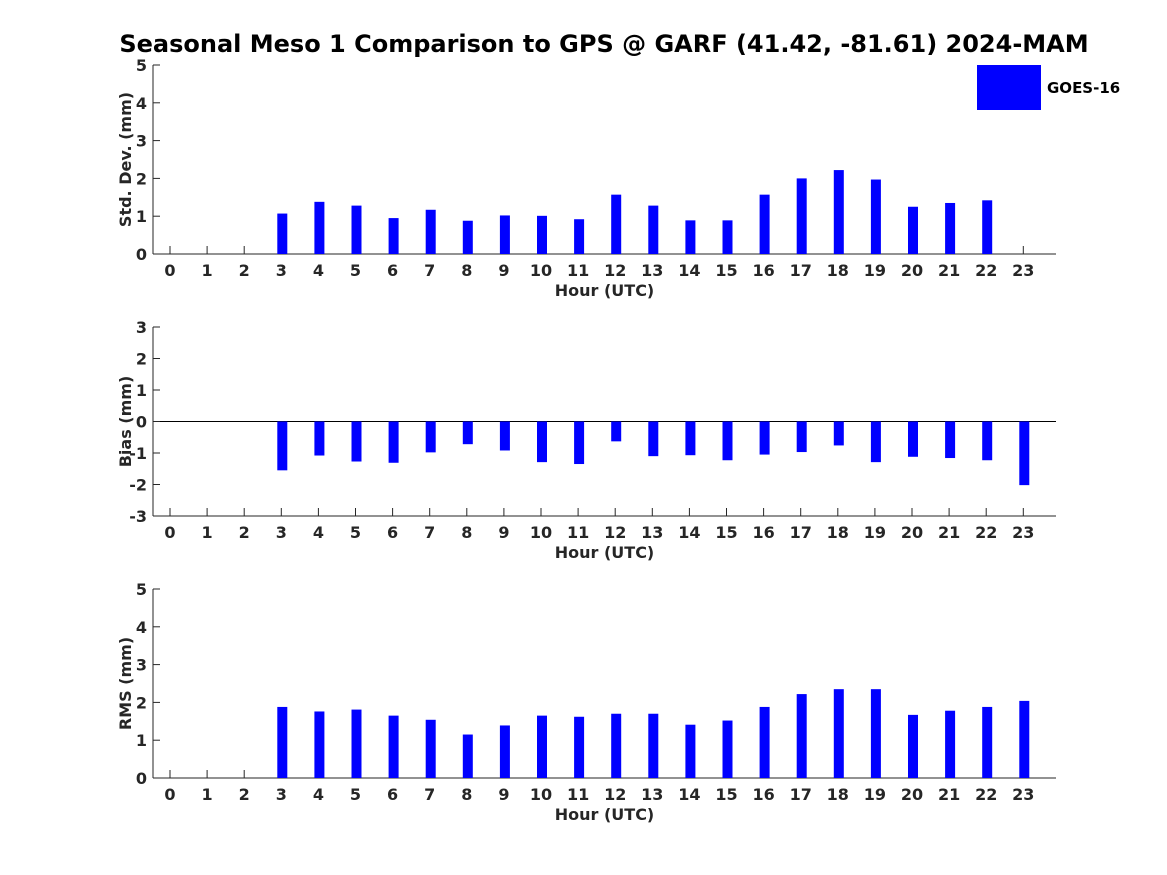  What do you see at coordinates (1009, 87) in the screenshot?
I see `legend-swatch` at bounding box center [1009, 87].